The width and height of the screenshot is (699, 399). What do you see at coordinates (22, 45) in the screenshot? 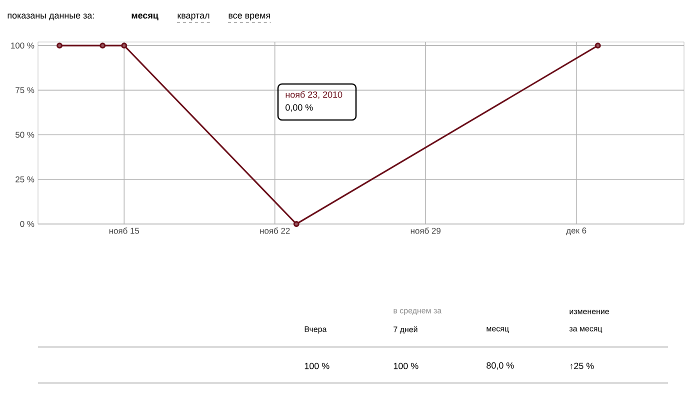
I see `y-tick-label: 100 %` at bounding box center [22, 45].